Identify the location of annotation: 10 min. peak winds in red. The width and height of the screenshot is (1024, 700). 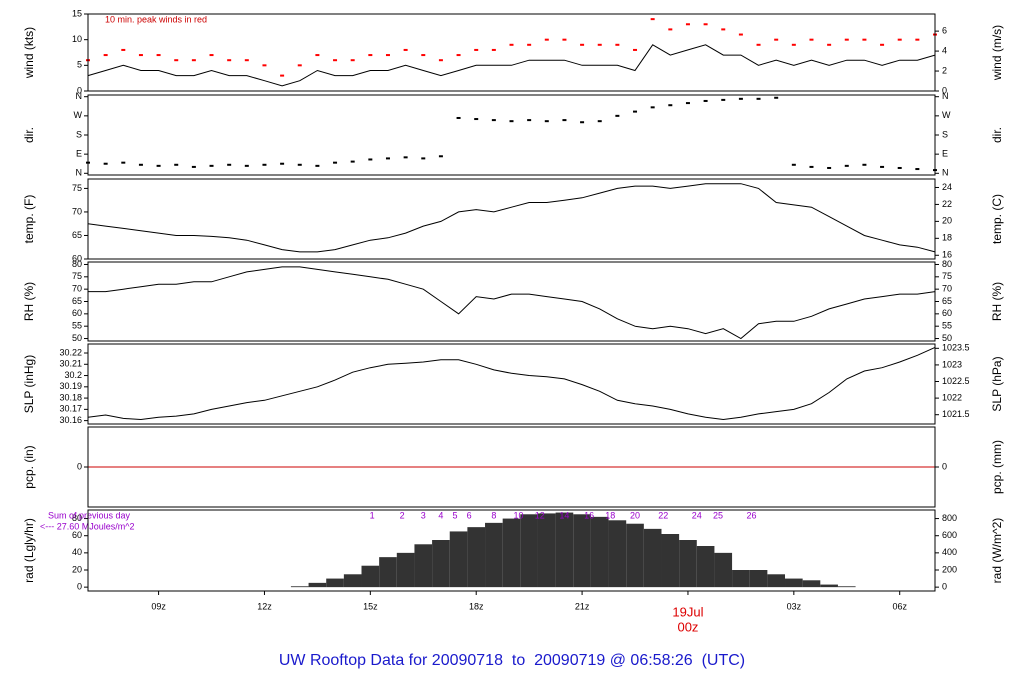
(156, 19).